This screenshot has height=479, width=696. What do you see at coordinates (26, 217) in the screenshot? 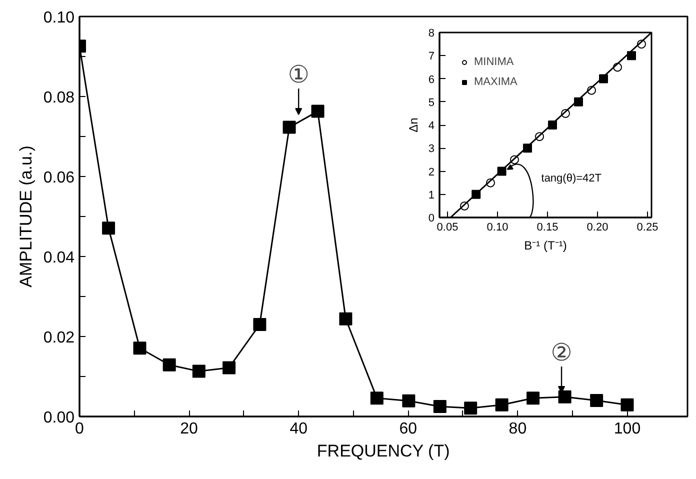
I see `y-axis-title: AMPLITUDE (a.u.)` at bounding box center [26, 217].